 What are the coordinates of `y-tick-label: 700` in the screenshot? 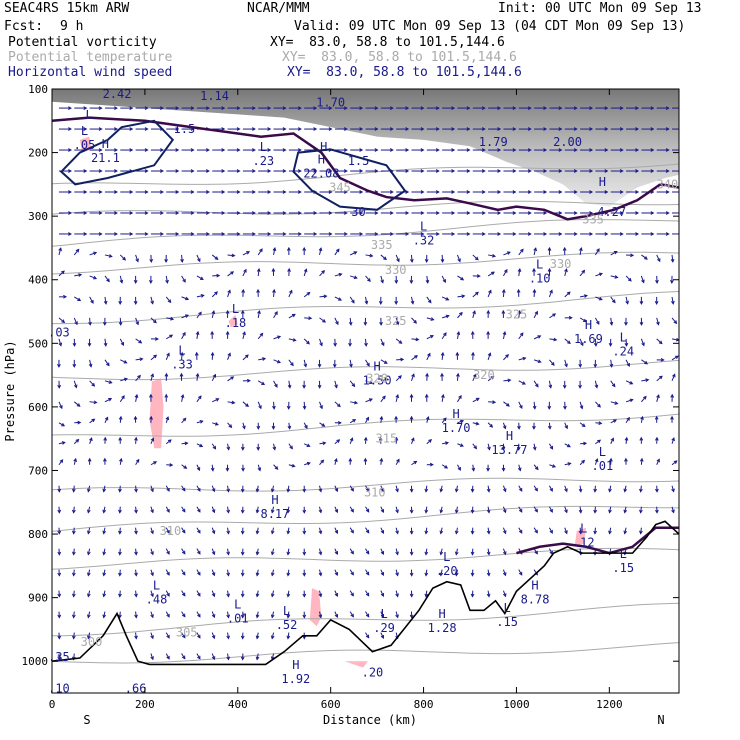 It's located at (38, 470).